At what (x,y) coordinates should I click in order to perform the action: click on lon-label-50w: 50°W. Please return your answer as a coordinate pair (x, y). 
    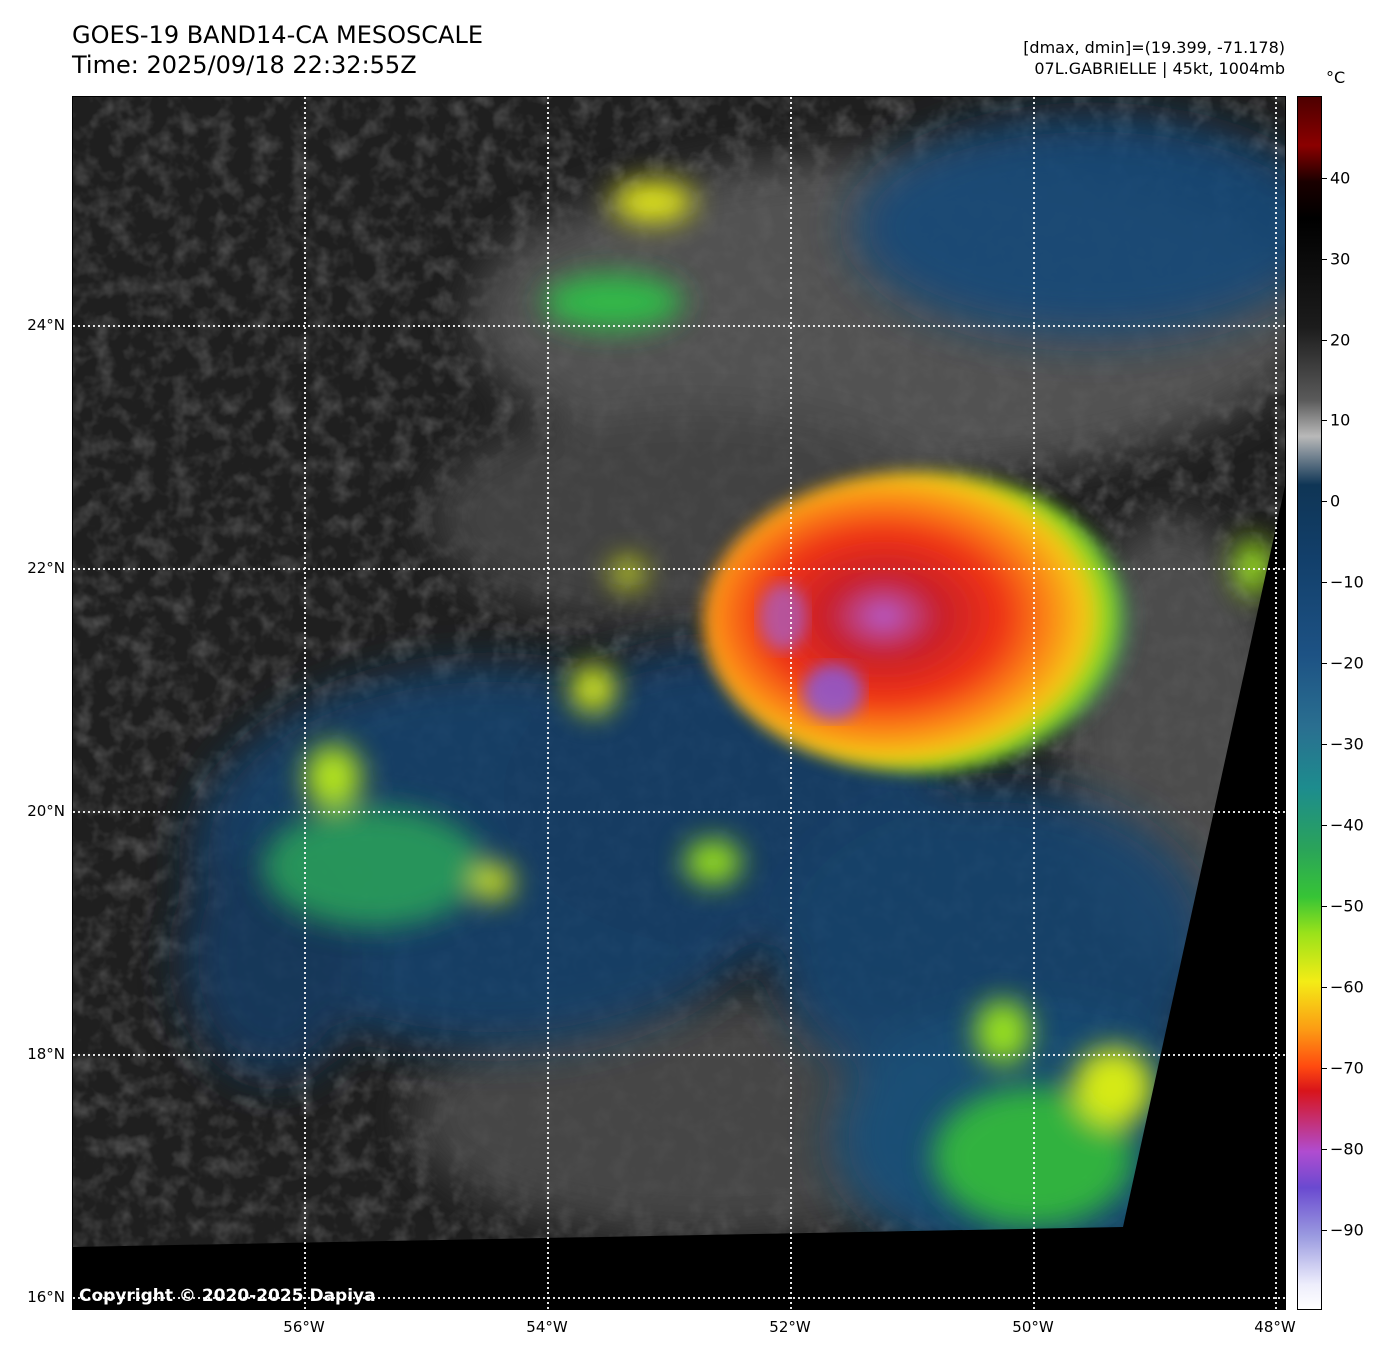
    Looking at the image, I should click on (1033, 1327).